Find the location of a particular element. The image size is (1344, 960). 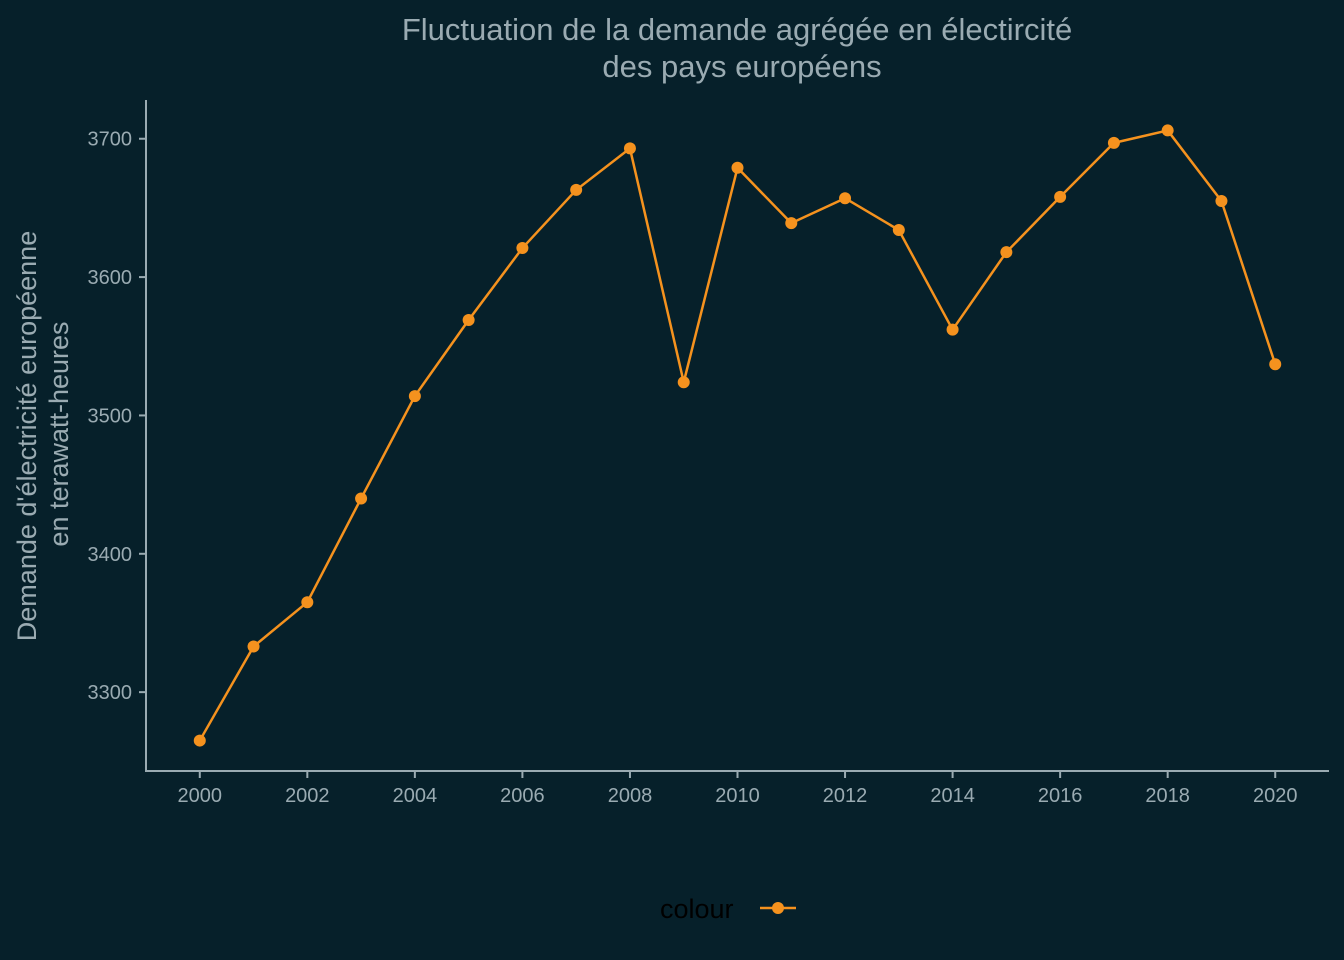

legend-point-key is located at coordinates (778, 908).